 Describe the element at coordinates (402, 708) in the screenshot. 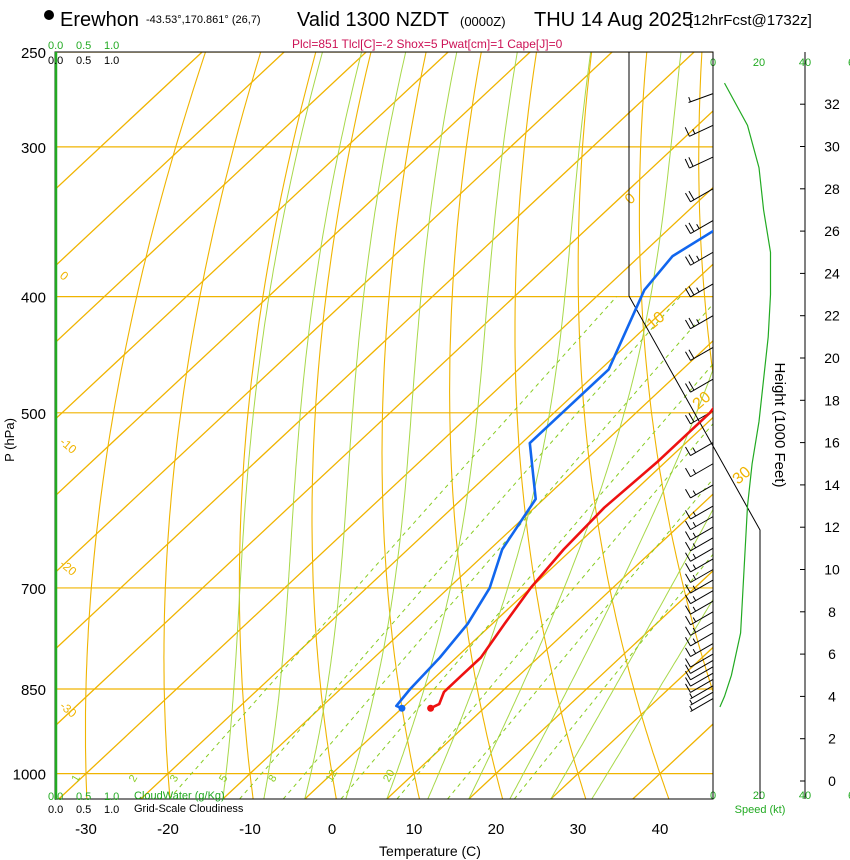

I see `surface-dewpoint-point` at that location.